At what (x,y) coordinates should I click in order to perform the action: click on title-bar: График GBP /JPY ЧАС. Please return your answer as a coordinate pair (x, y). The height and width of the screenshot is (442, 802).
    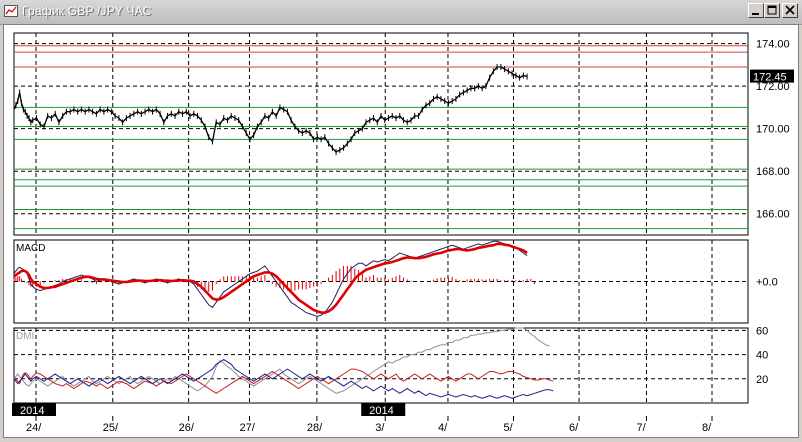
    Looking at the image, I should click on (401, 12).